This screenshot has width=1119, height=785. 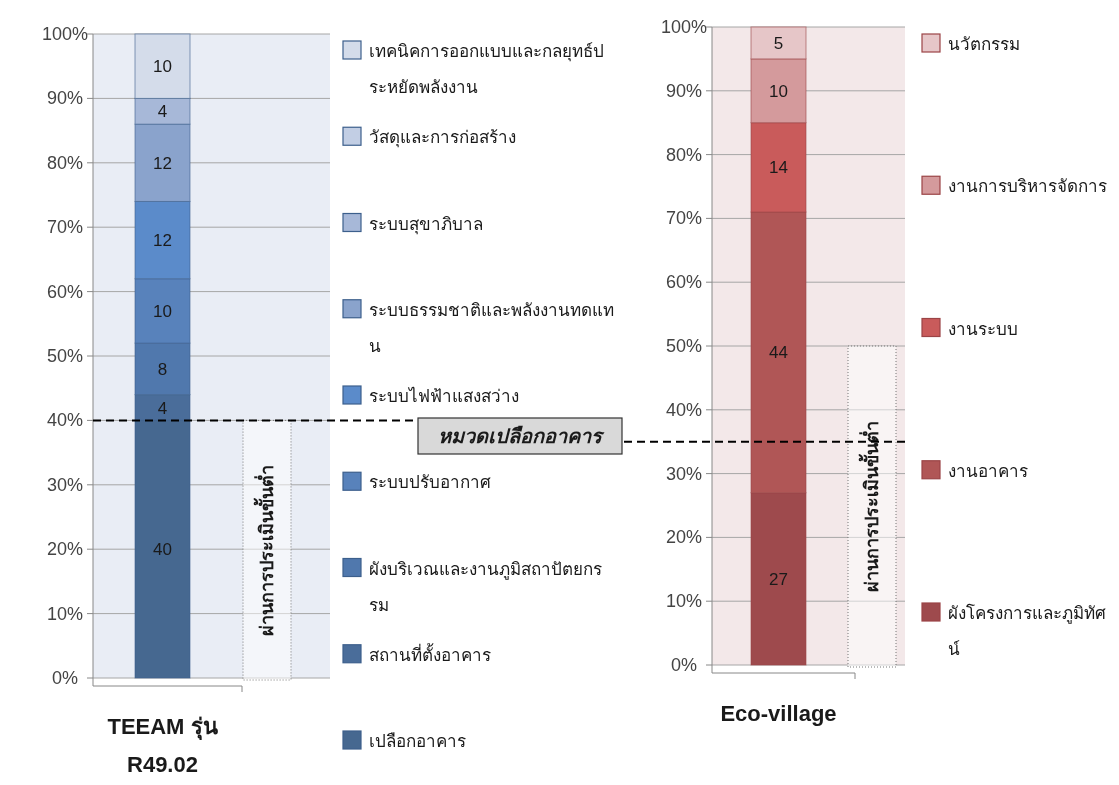 What do you see at coordinates (778, 713) in the screenshot?
I see `x-tick-label: Eco-village` at bounding box center [778, 713].